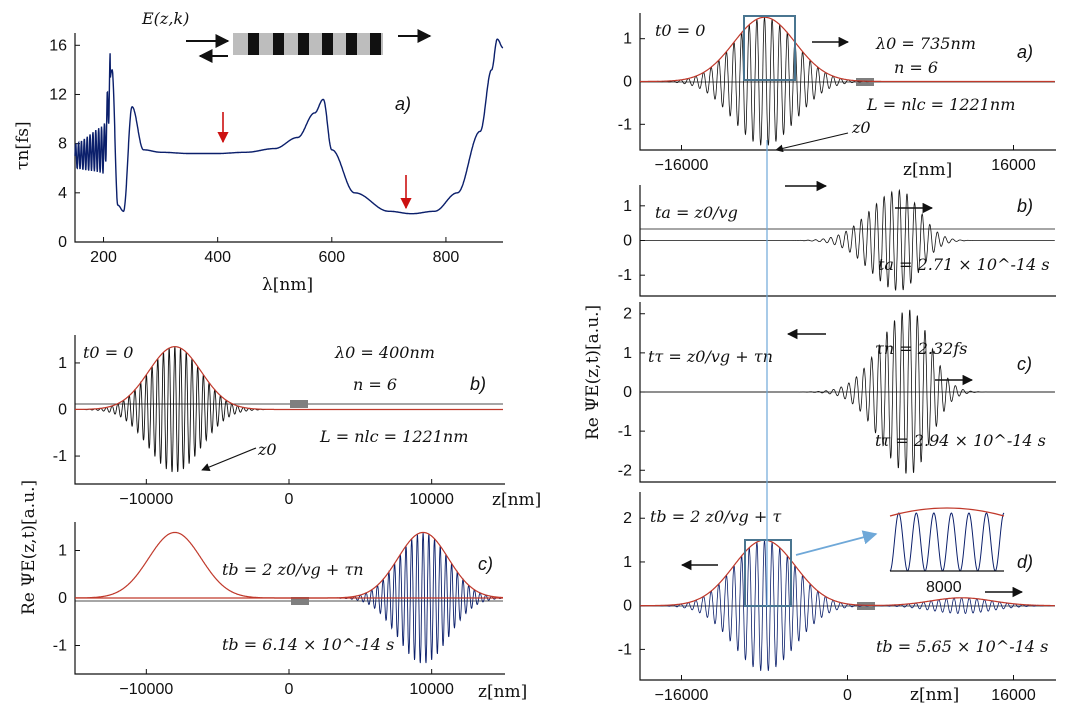 The height and width of the screenshot is (706, 1068). Describe the element at coordinates (516, 500) in the screenshot. I see `tl-b-xlabel: z[nm]` at that location.